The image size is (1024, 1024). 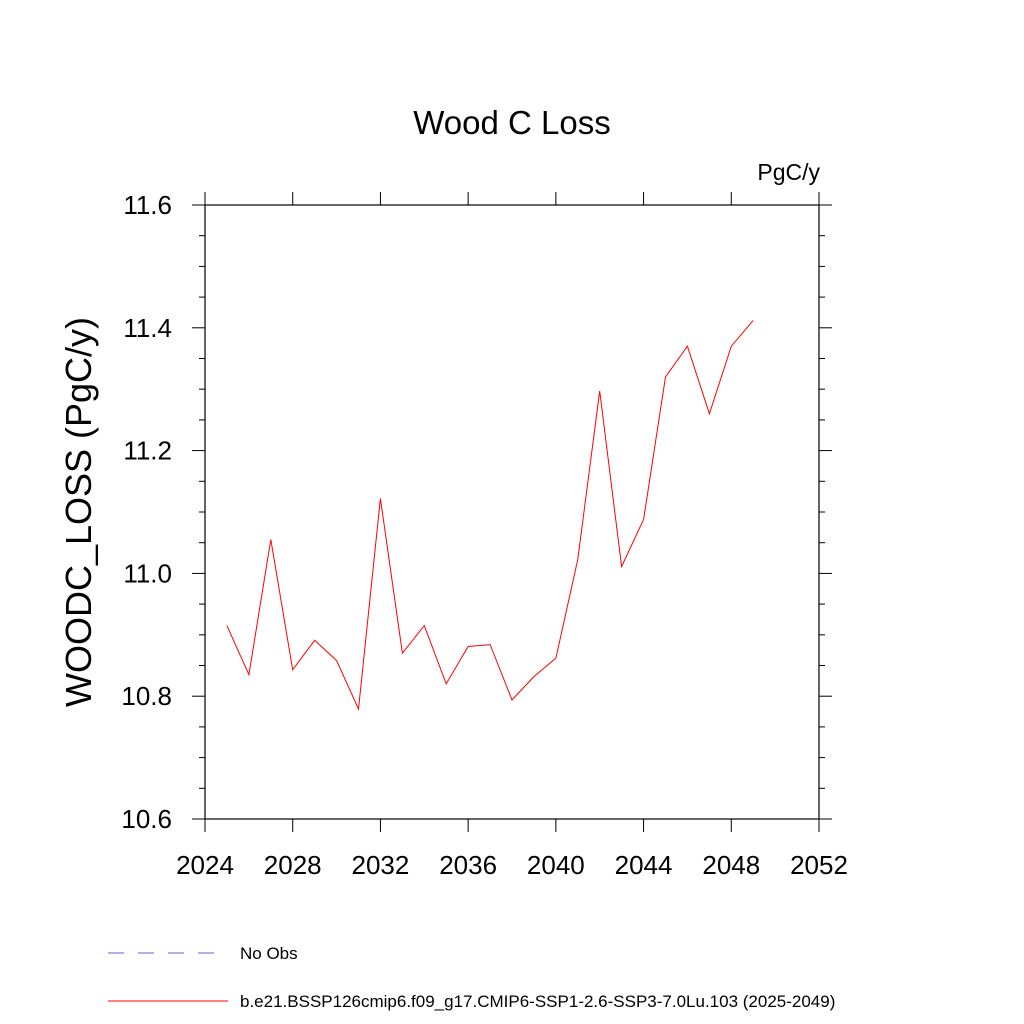 I want to click on x-tick-label: 2044, so click(x=644, y=865).